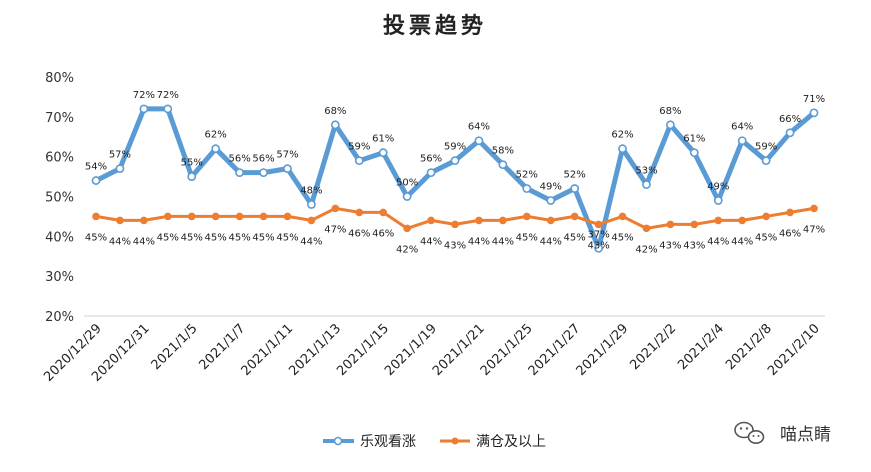 This screenshot has height=472, width=871. I want to click on legend-item-full-position: 满仓及以上, so click(493, 442).